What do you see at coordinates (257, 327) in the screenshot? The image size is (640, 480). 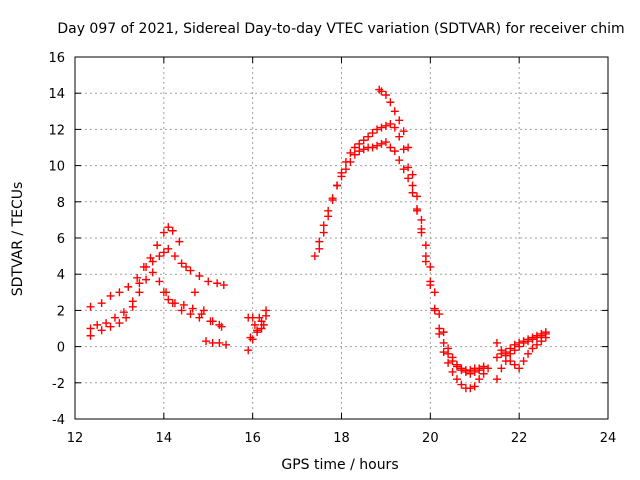 I see `series-track-f-midday` at bounding box center [257, 327].